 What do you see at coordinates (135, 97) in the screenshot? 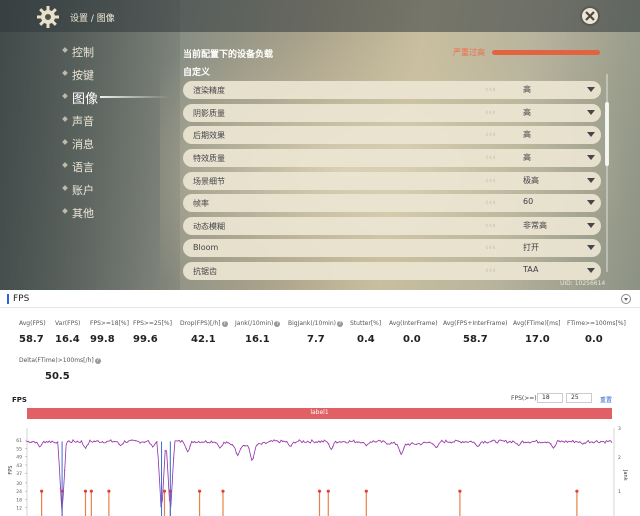
I see `active-indicator` at bounding box center [135, 97].